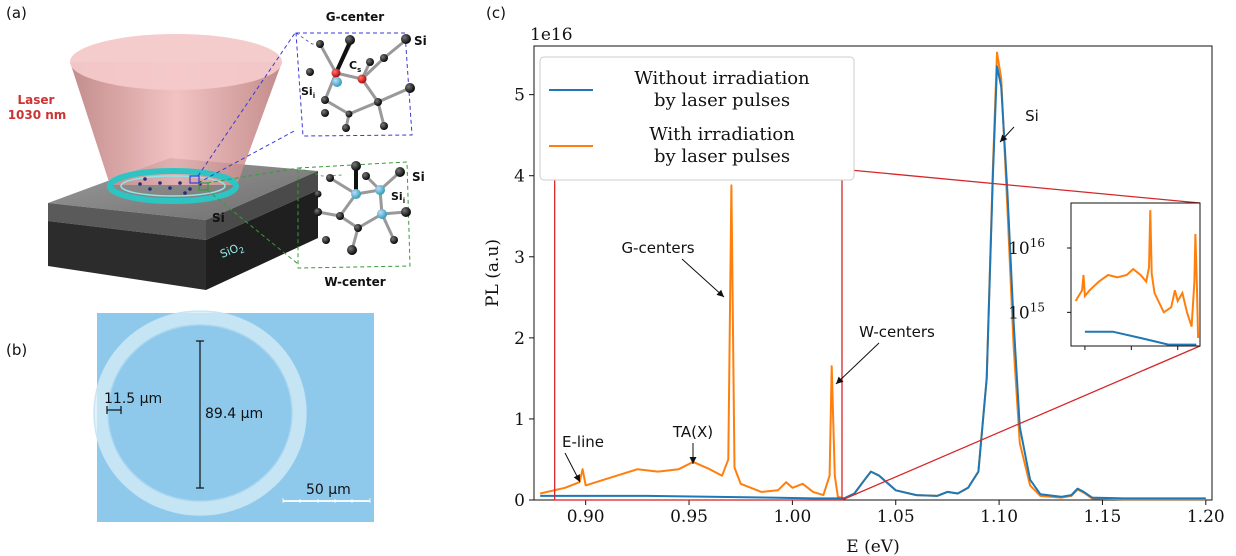 The width and height of the screenshot is (1236, 556). What do you see at coordinates (1103, 517) in the screenshot?
I see `x-tick-label: 1.15` at bounding box center [1103, 517].